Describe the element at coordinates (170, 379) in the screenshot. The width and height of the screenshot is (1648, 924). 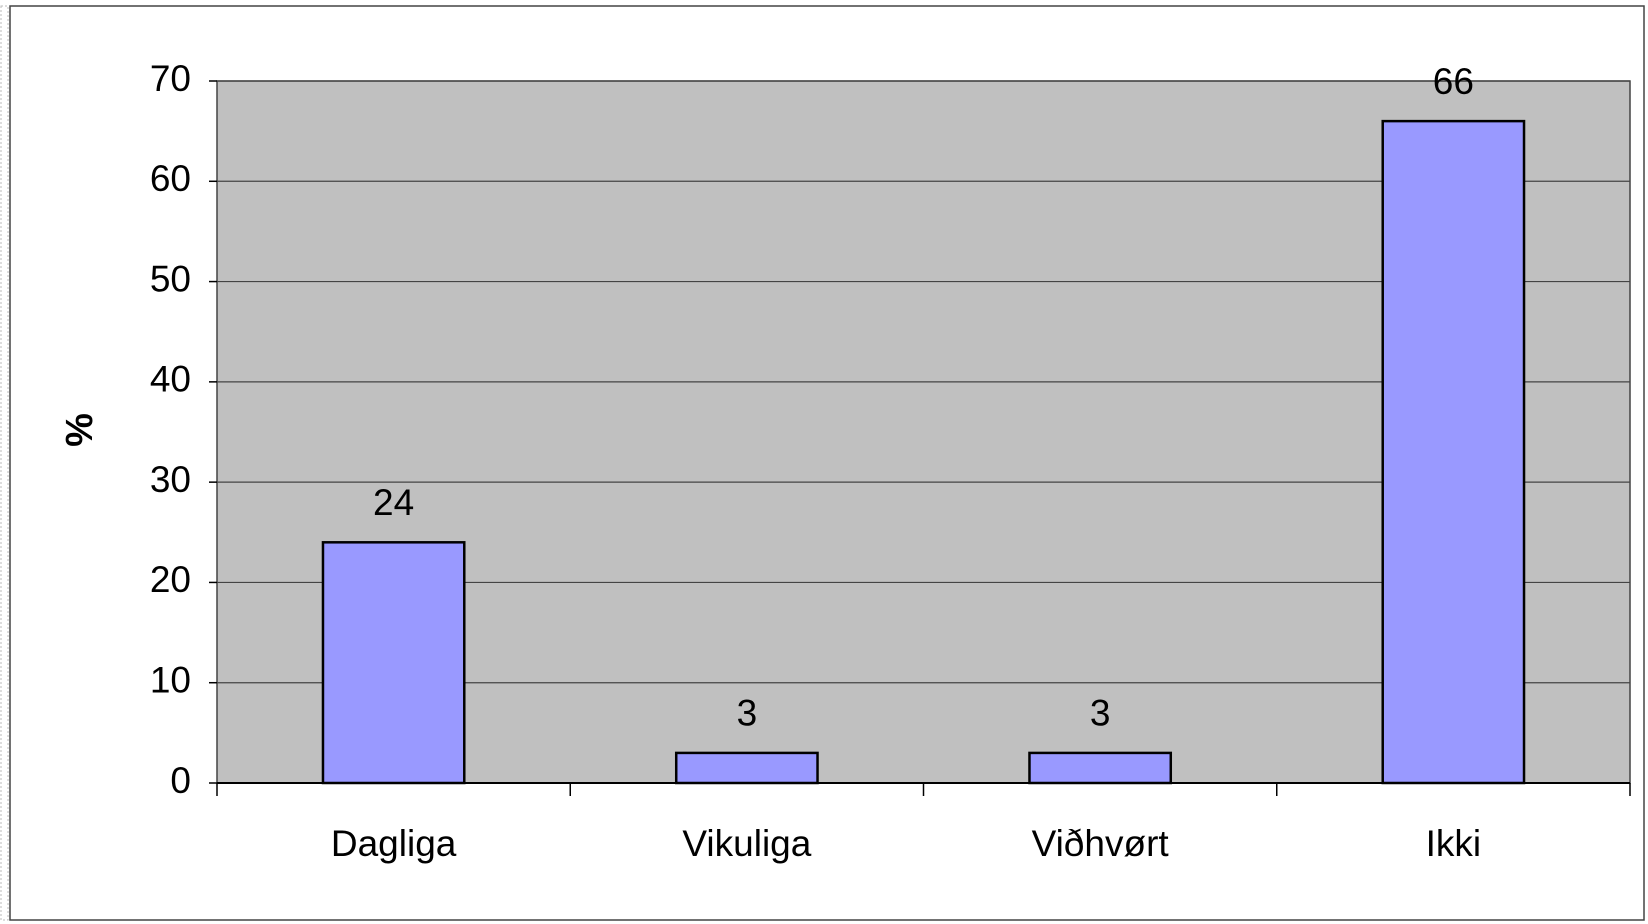
I see `y-tick-label: 40` at that location.